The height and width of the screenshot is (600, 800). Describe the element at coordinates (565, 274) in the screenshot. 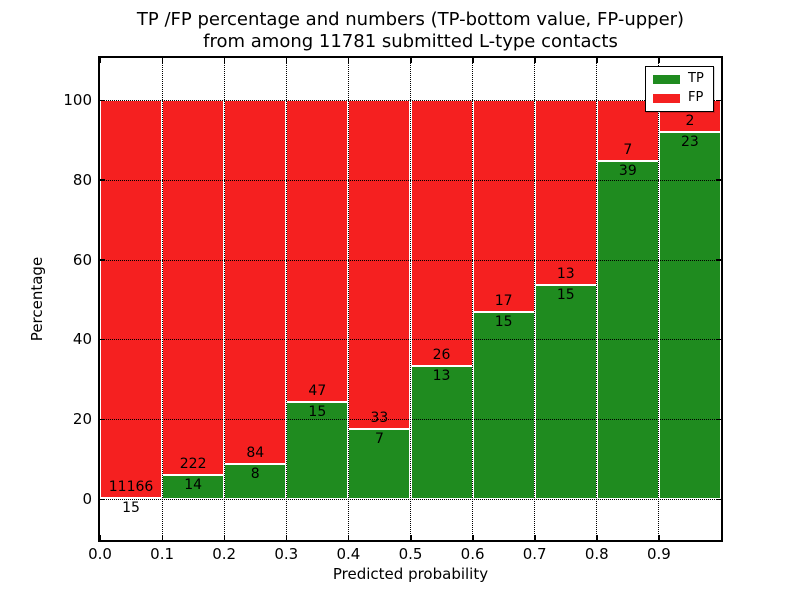

I see `bar-count-label-fp: 13` at that location.